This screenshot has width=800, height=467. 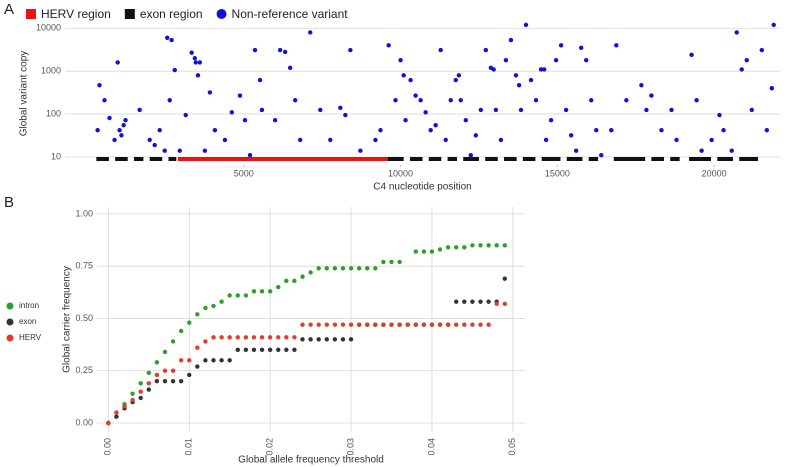 What do you see at coordinates (422, 187) in the screenshot?
I see `x-axis-label: C4 nucleotide position` at bounding box center [422, 187].